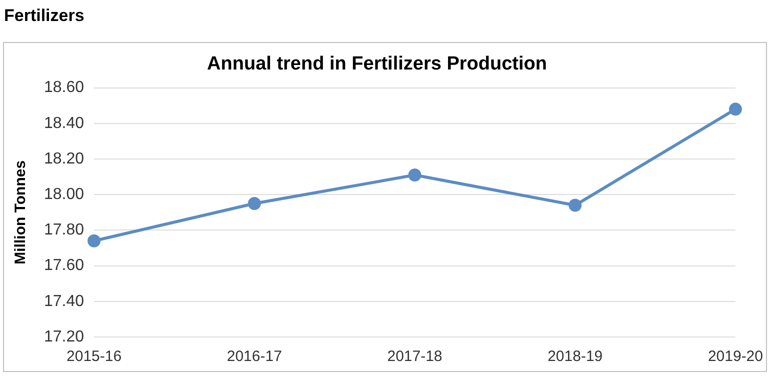  I want to click on y-tick-label: 18.60, so click(64, 87).